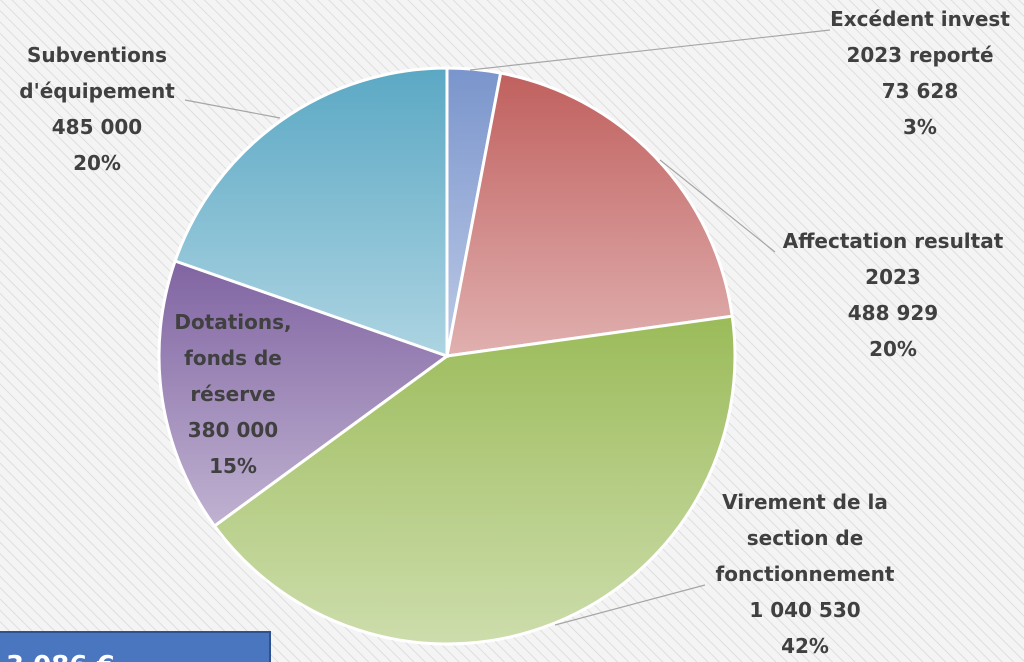 The image size is (1024, 662). Describe the element at coordinates (893, 313) in the screenshot. I see `value-label: 488 929` at that location.